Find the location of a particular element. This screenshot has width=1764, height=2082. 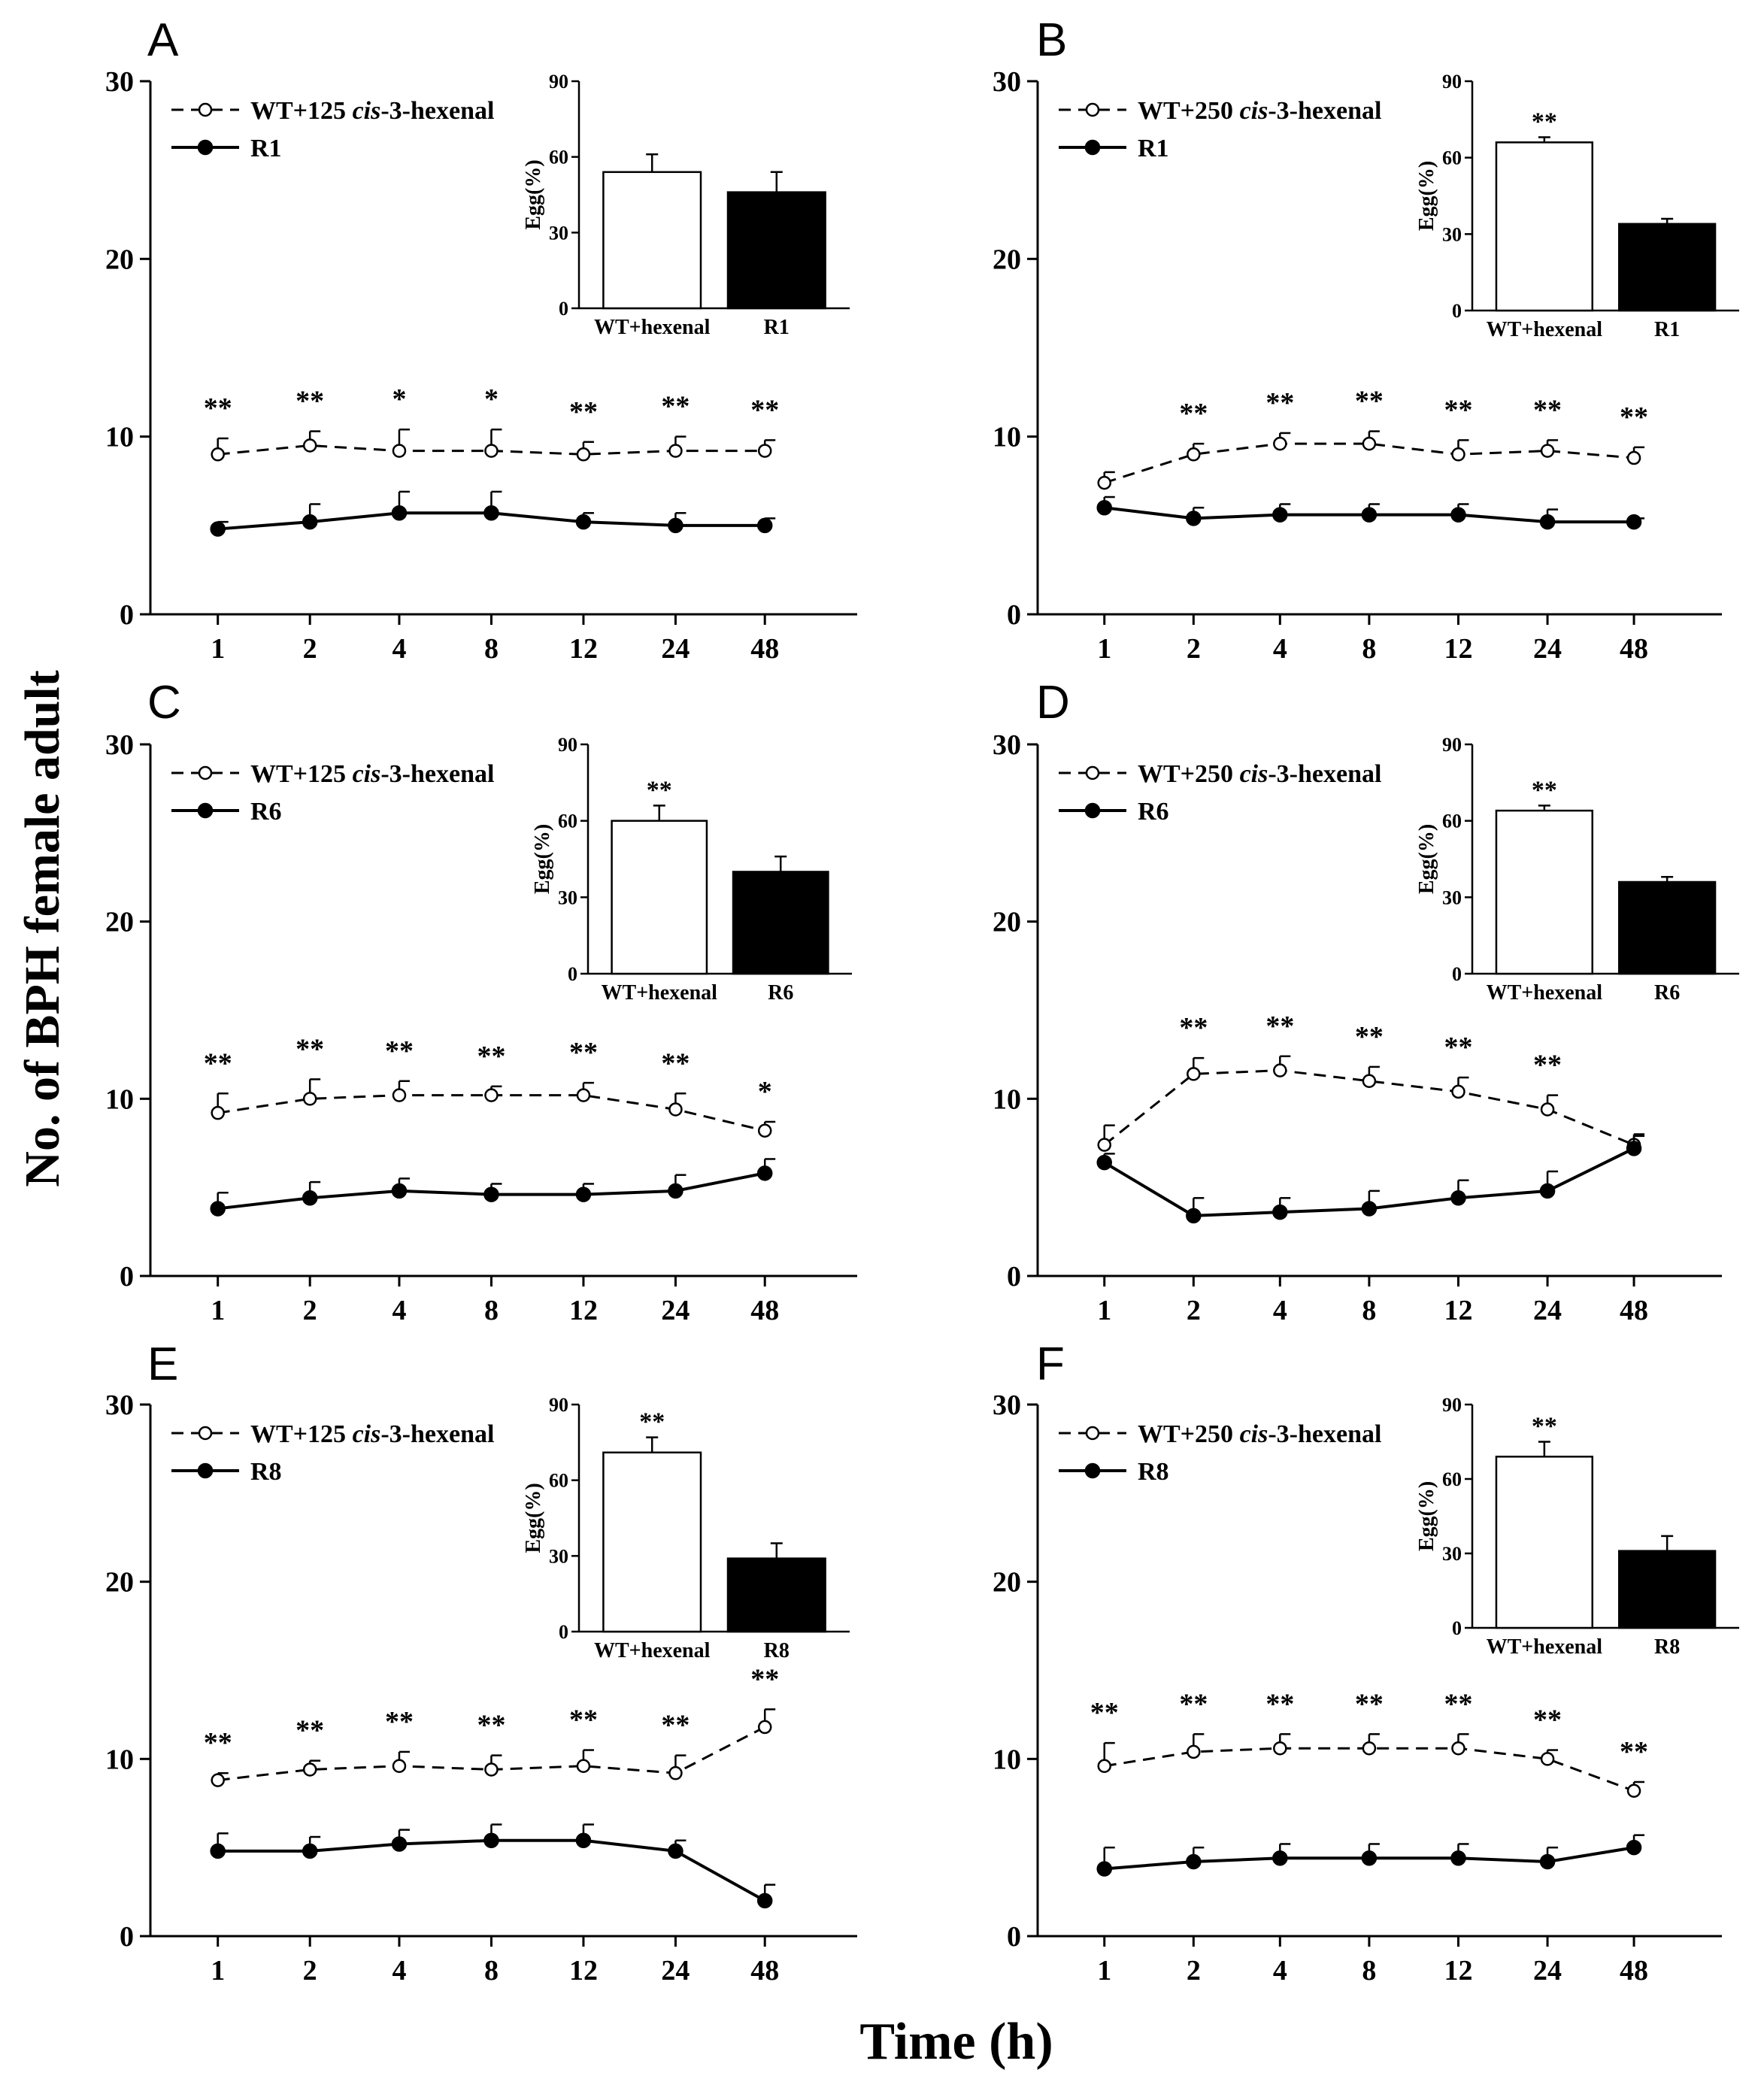

series-solid is located at coordinates (1370, 1855).